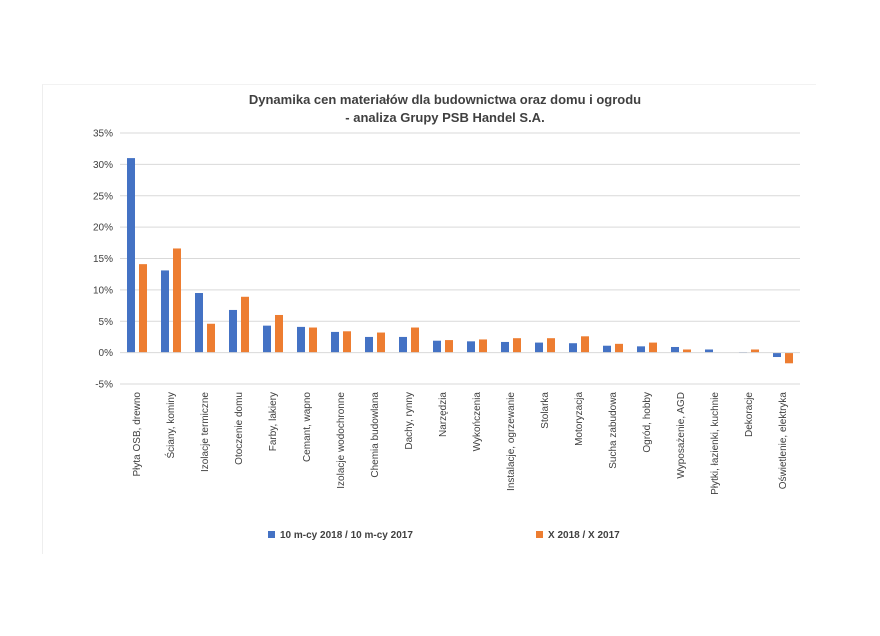  What do you see at coordinates (103, 196) in the screenshot?
I see `y-tick-label: 25%` at bounding box center [103, 196].